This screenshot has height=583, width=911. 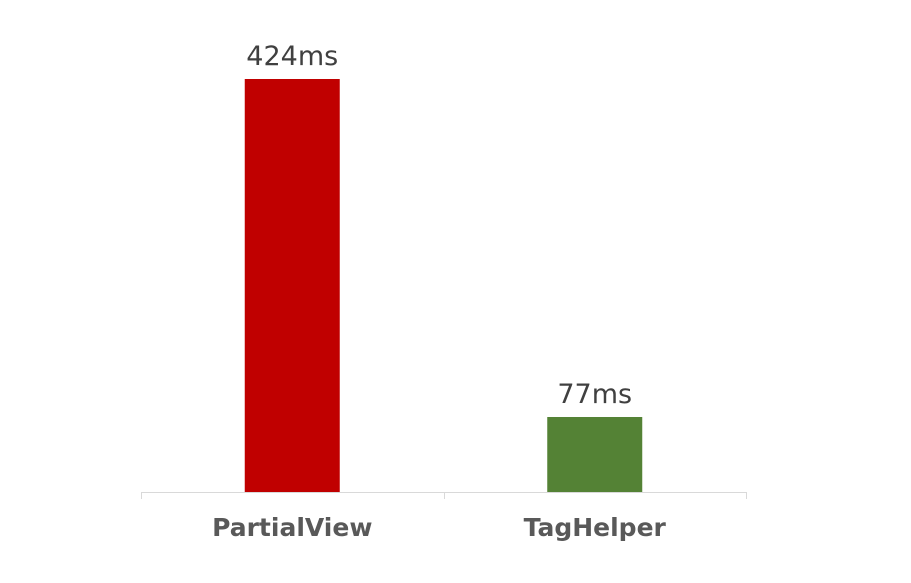 What do you see at coordinates (292, 527) in the screenshot?
I see `x-tick-label-partialview: PartialView` at bounding box center [292, 527].